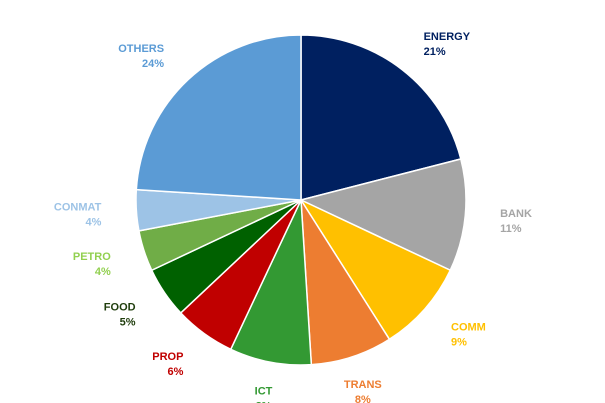 The image size is (605, 403). Describe the element at coordinates (447, 37) in the screenshot. I see `pie-label-name: ENERGY` at that location.